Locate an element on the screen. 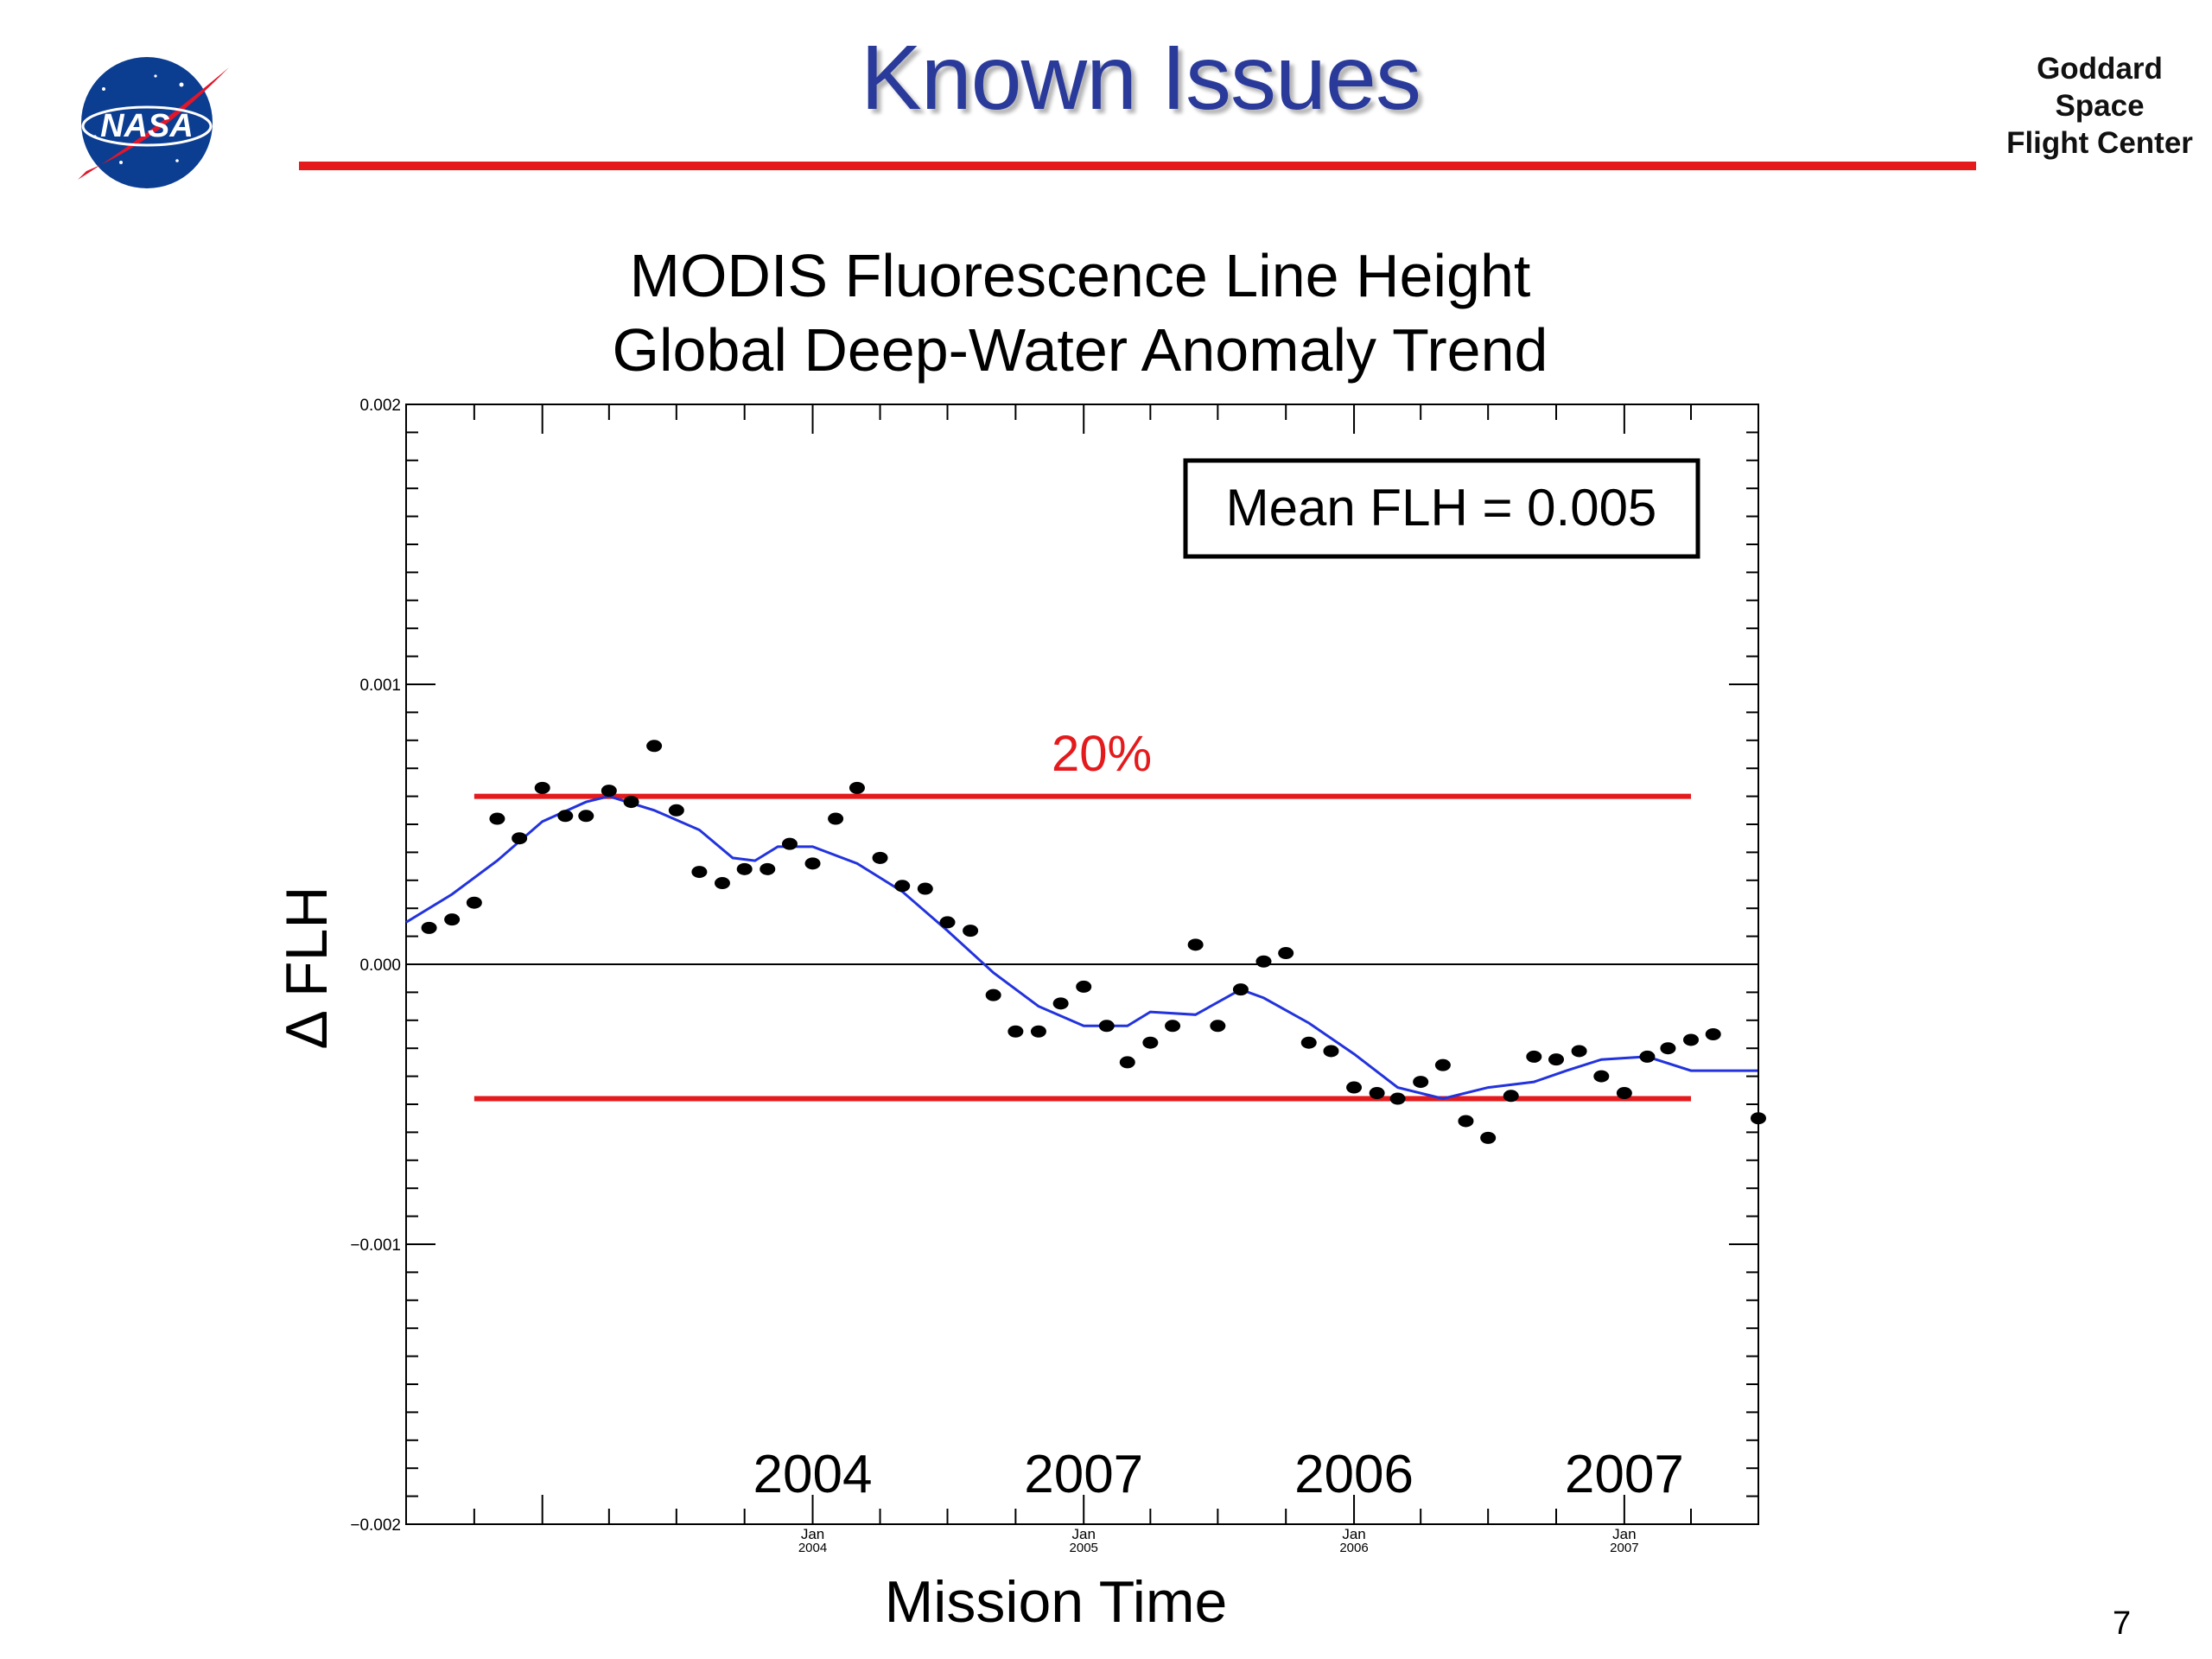  y-tick-label: 0.000 is located at coordinates (380, 966).